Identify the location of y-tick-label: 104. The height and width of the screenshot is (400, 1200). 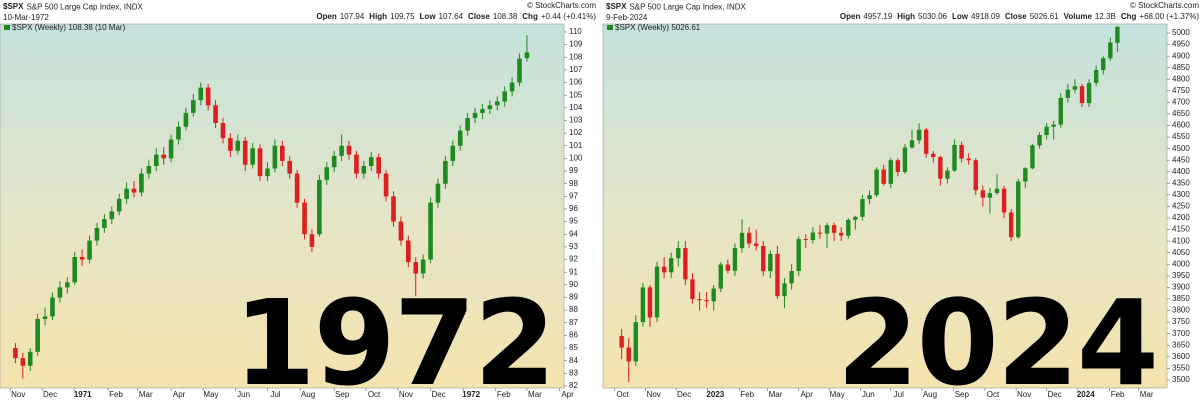
(576, 107).